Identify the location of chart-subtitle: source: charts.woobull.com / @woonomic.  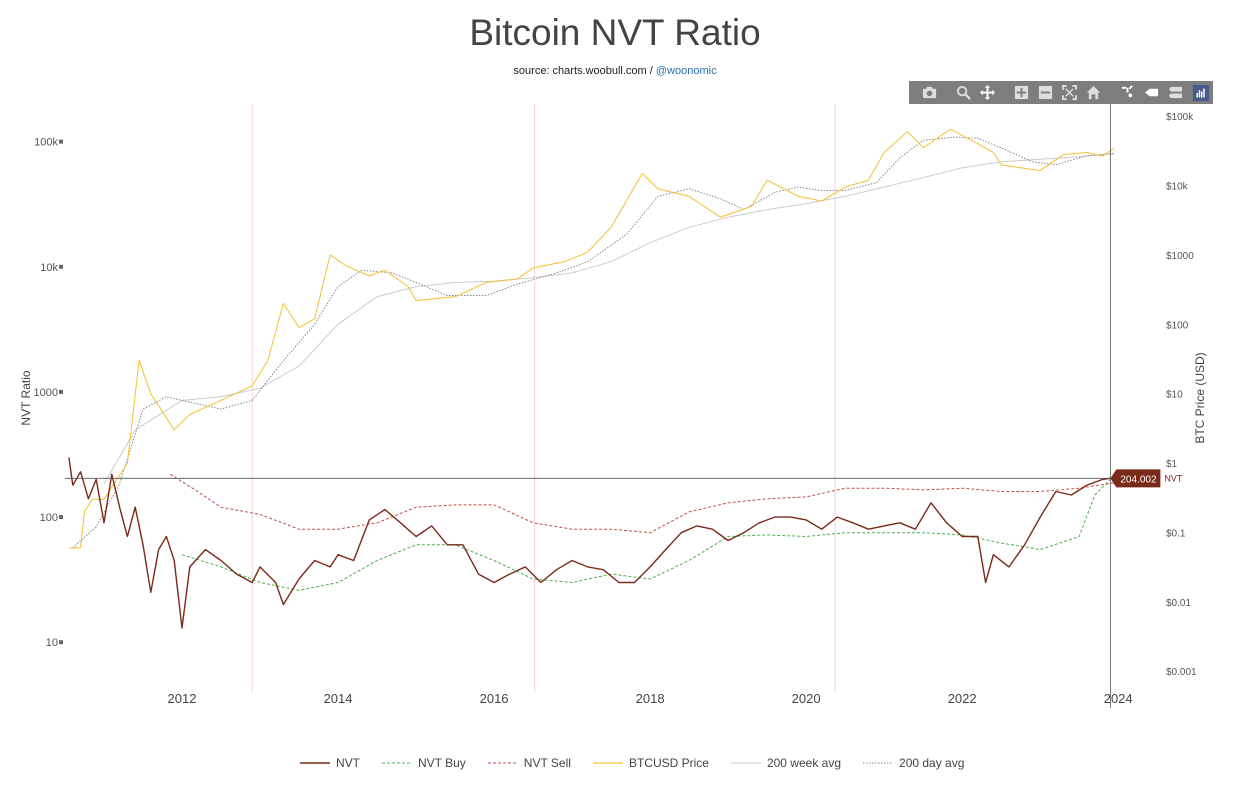
(615, 71).